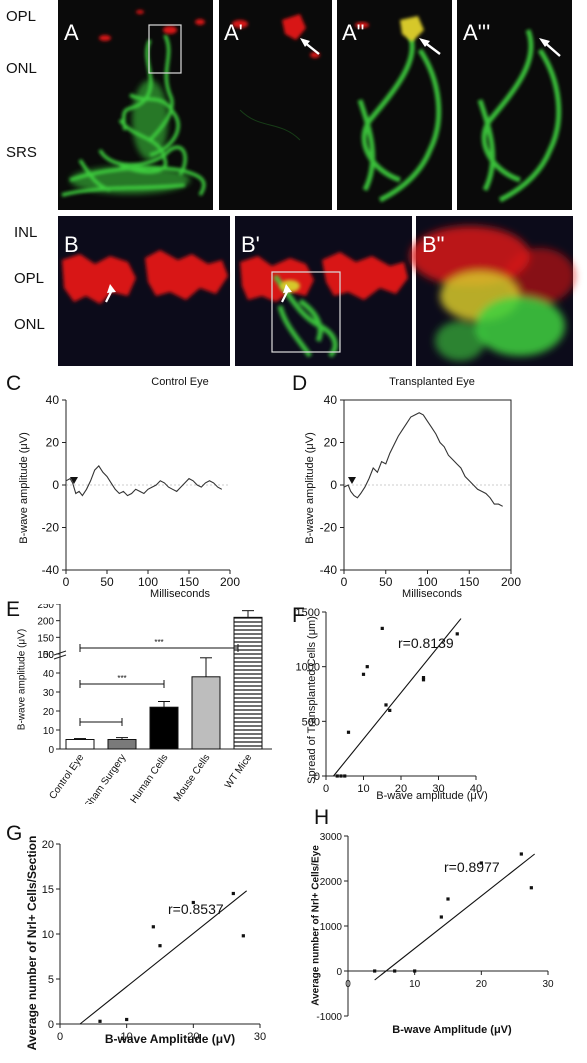  I want to click on y-tick-label: 3000, so click(331, 837).